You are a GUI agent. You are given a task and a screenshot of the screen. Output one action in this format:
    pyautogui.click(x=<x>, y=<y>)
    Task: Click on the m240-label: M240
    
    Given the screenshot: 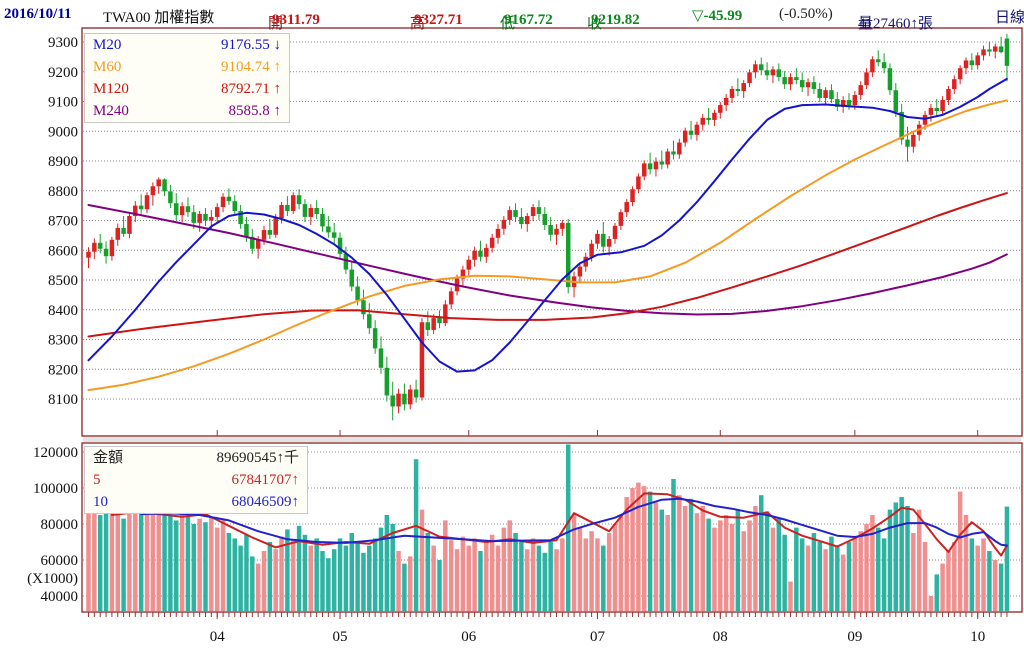 What is the action you would take?
    pyautogui.click(x=111, y=111)
    